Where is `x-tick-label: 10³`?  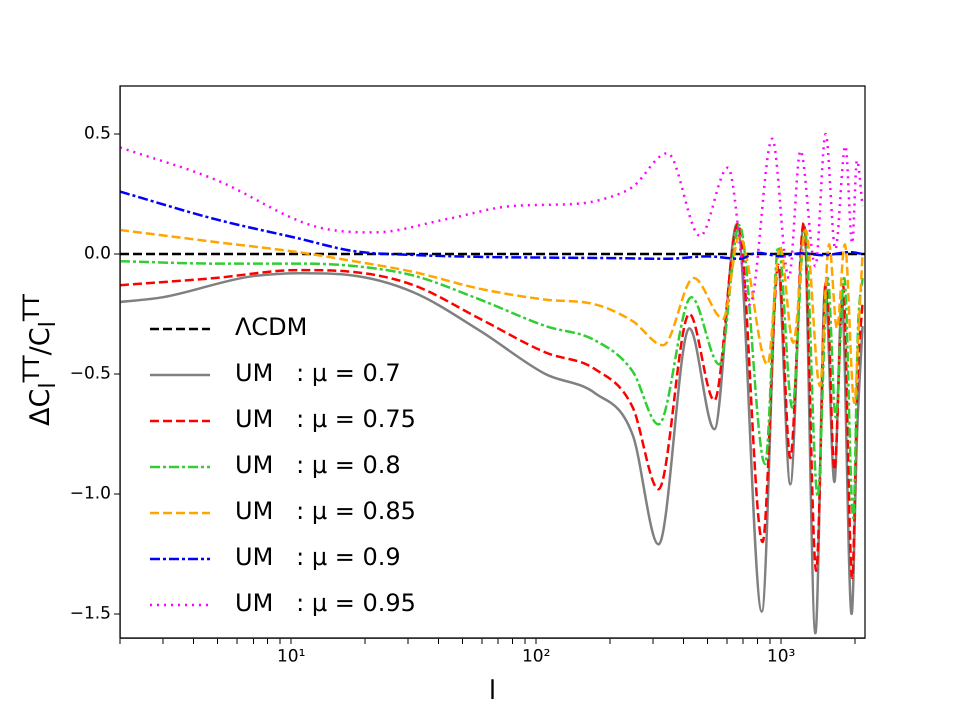 x-tick-label: 10³ is located at coordinates (781, 656).